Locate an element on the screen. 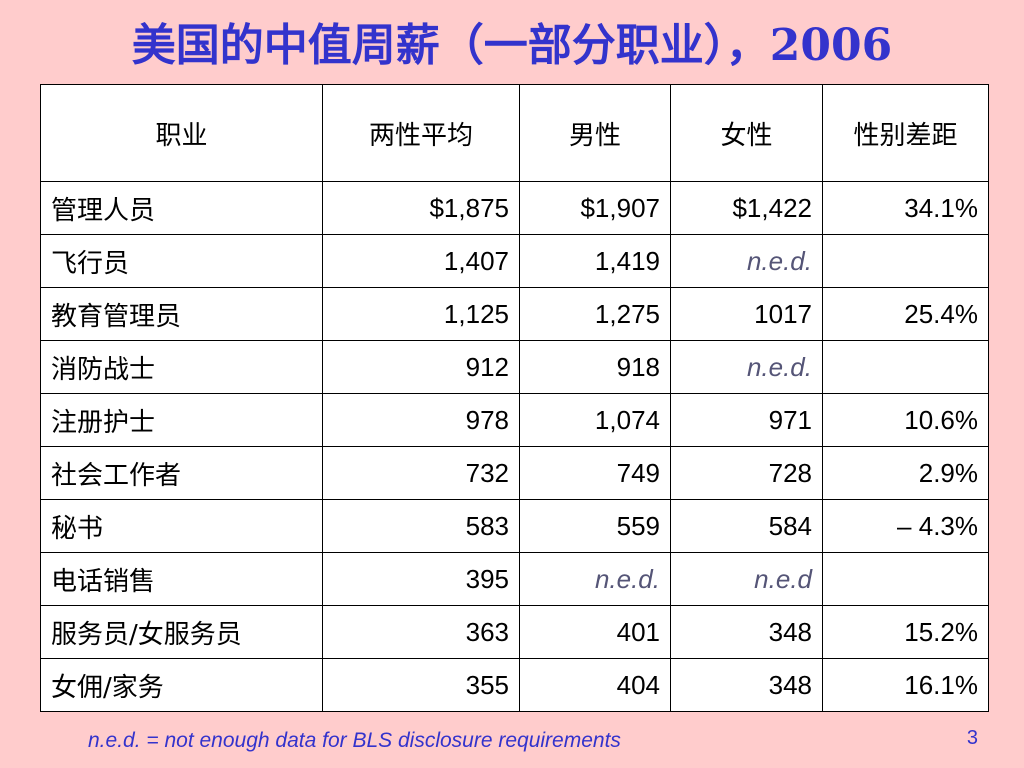  both-sexes-cell: 912 is located at coordinates (421, 367).